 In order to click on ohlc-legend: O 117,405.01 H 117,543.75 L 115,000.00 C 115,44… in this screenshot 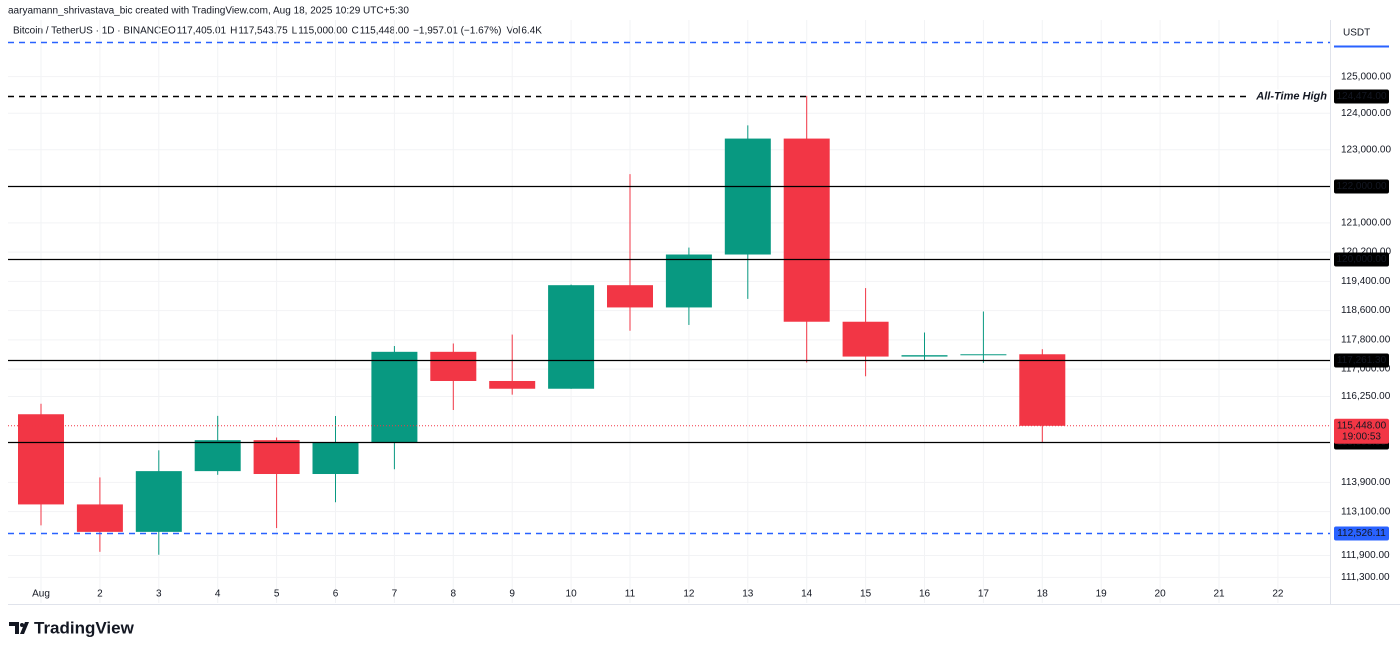, I will do `click(355, 31)`.